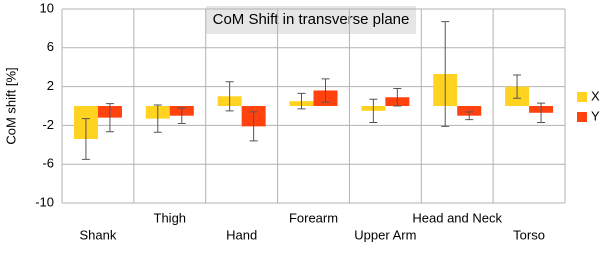 The image size is (600, 253). What do you see at coordinates (313, 217) in the screenshot?
I see `x-tick-label: Forearm` at bounding box center [313, 217].